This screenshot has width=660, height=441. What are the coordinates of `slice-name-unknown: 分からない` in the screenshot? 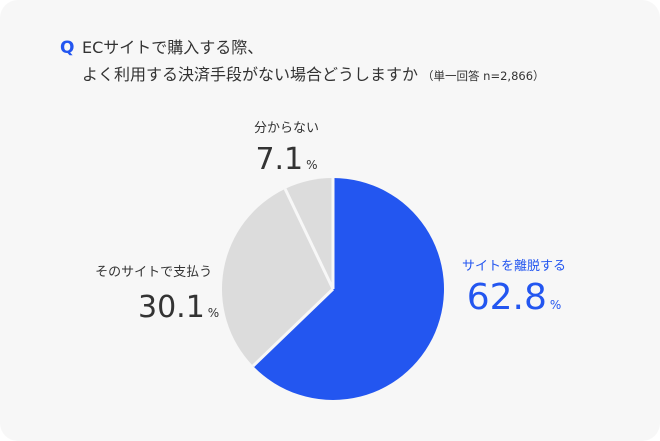 It's located at (287, 128).